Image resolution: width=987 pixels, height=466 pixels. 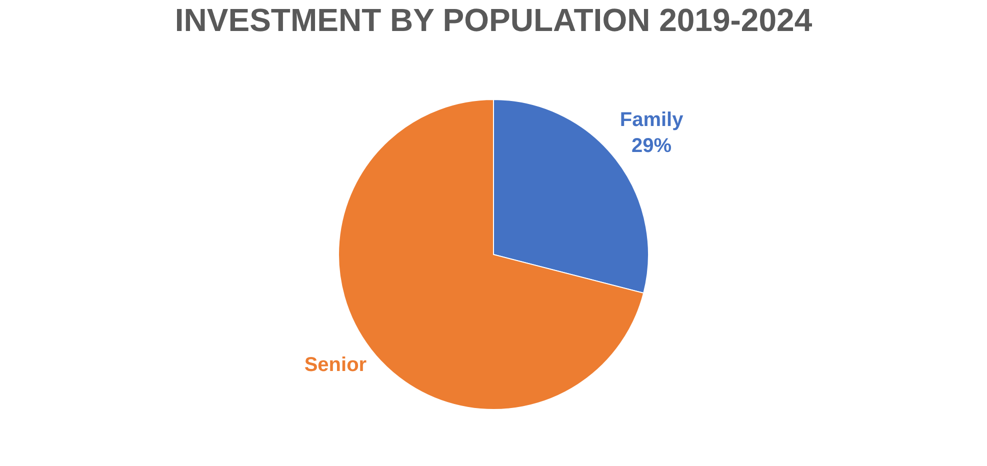 I want to click on slice-label: Senior, so click(x=335, y=365).